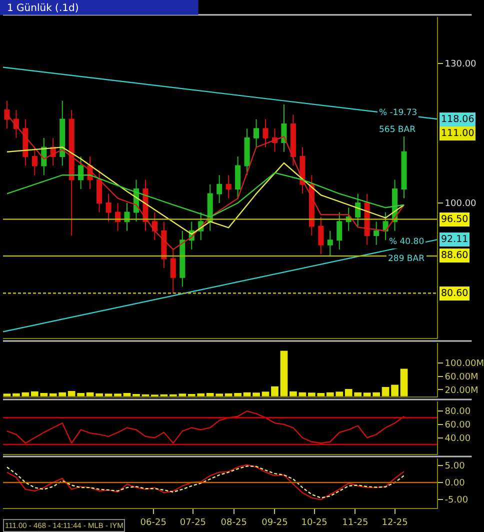 This screenshot has height=532, width=484. I want to click on y-tick-label: 20.00M, so click(461, 391).